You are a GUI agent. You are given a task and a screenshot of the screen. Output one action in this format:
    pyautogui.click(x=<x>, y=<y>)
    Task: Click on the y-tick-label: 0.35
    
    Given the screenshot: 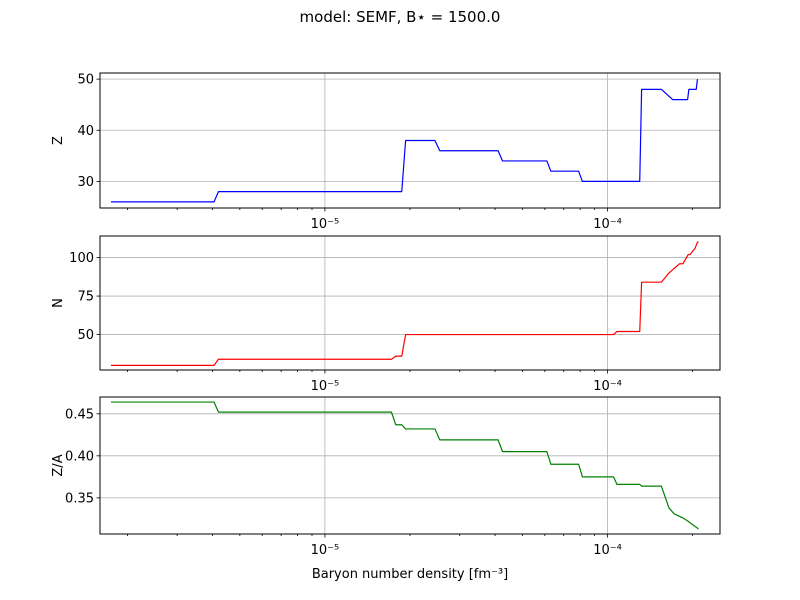 What is the action you would take?
    pyautogui.click(x=79, y=498)
    